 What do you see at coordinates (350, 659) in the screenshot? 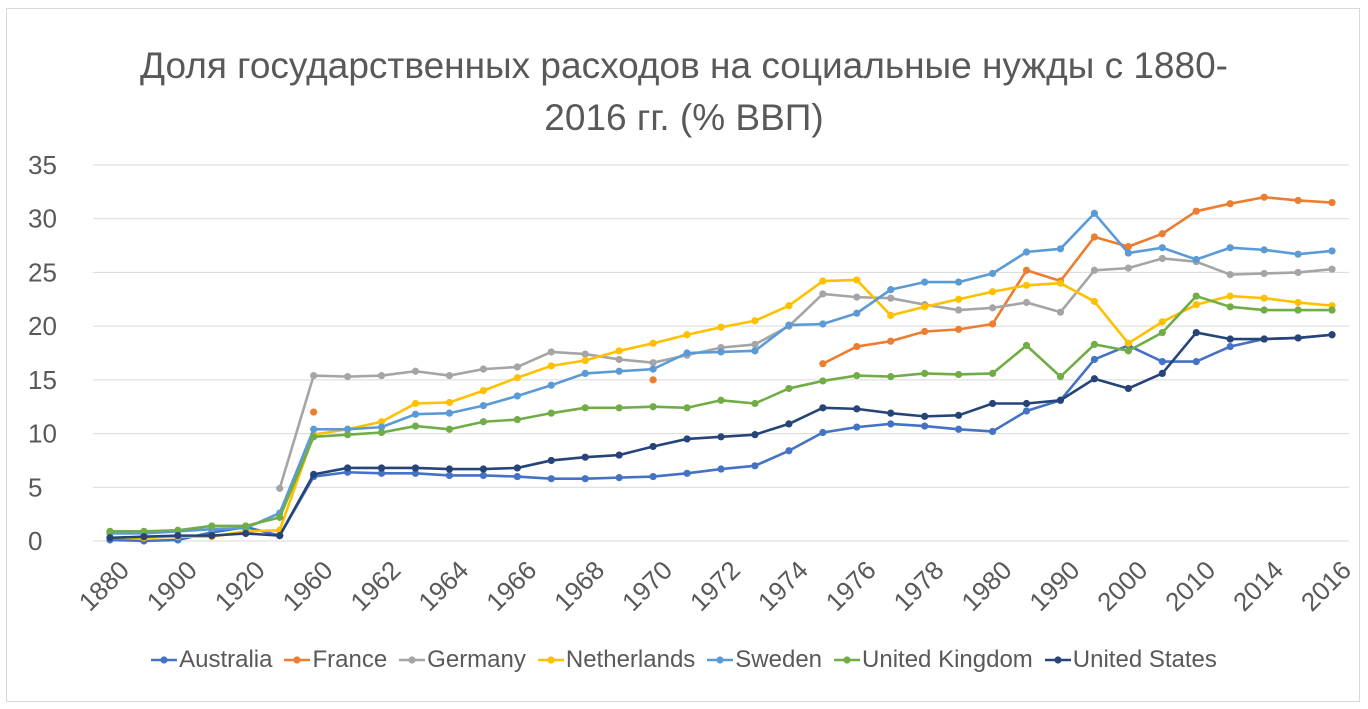
I see `legend-label: France` at bounding box center [350, 659].